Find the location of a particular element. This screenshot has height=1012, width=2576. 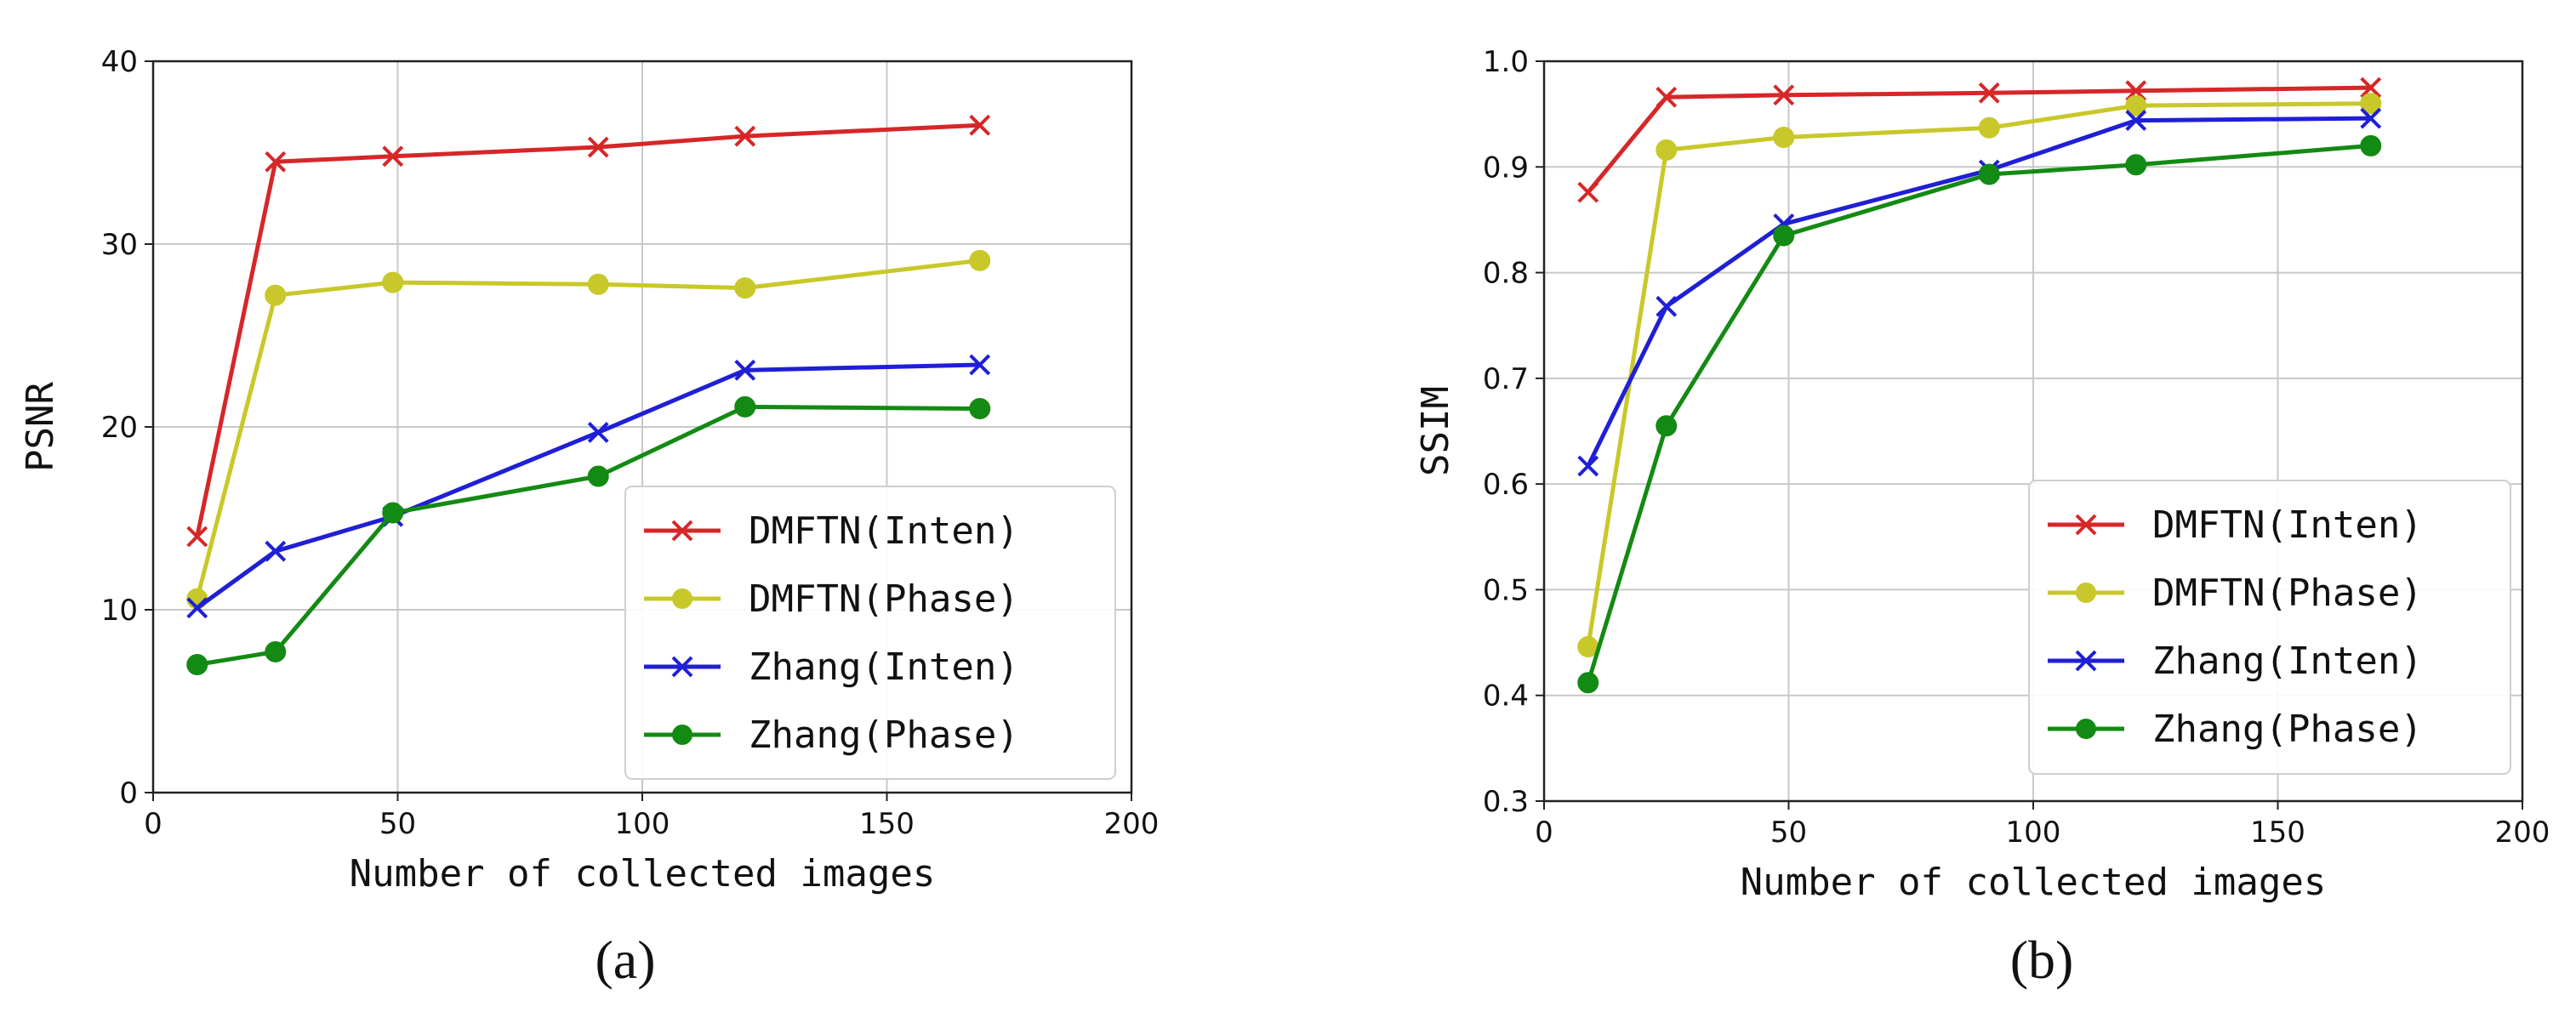

y-tick-label: 30 is located at coordinates (120, 245).